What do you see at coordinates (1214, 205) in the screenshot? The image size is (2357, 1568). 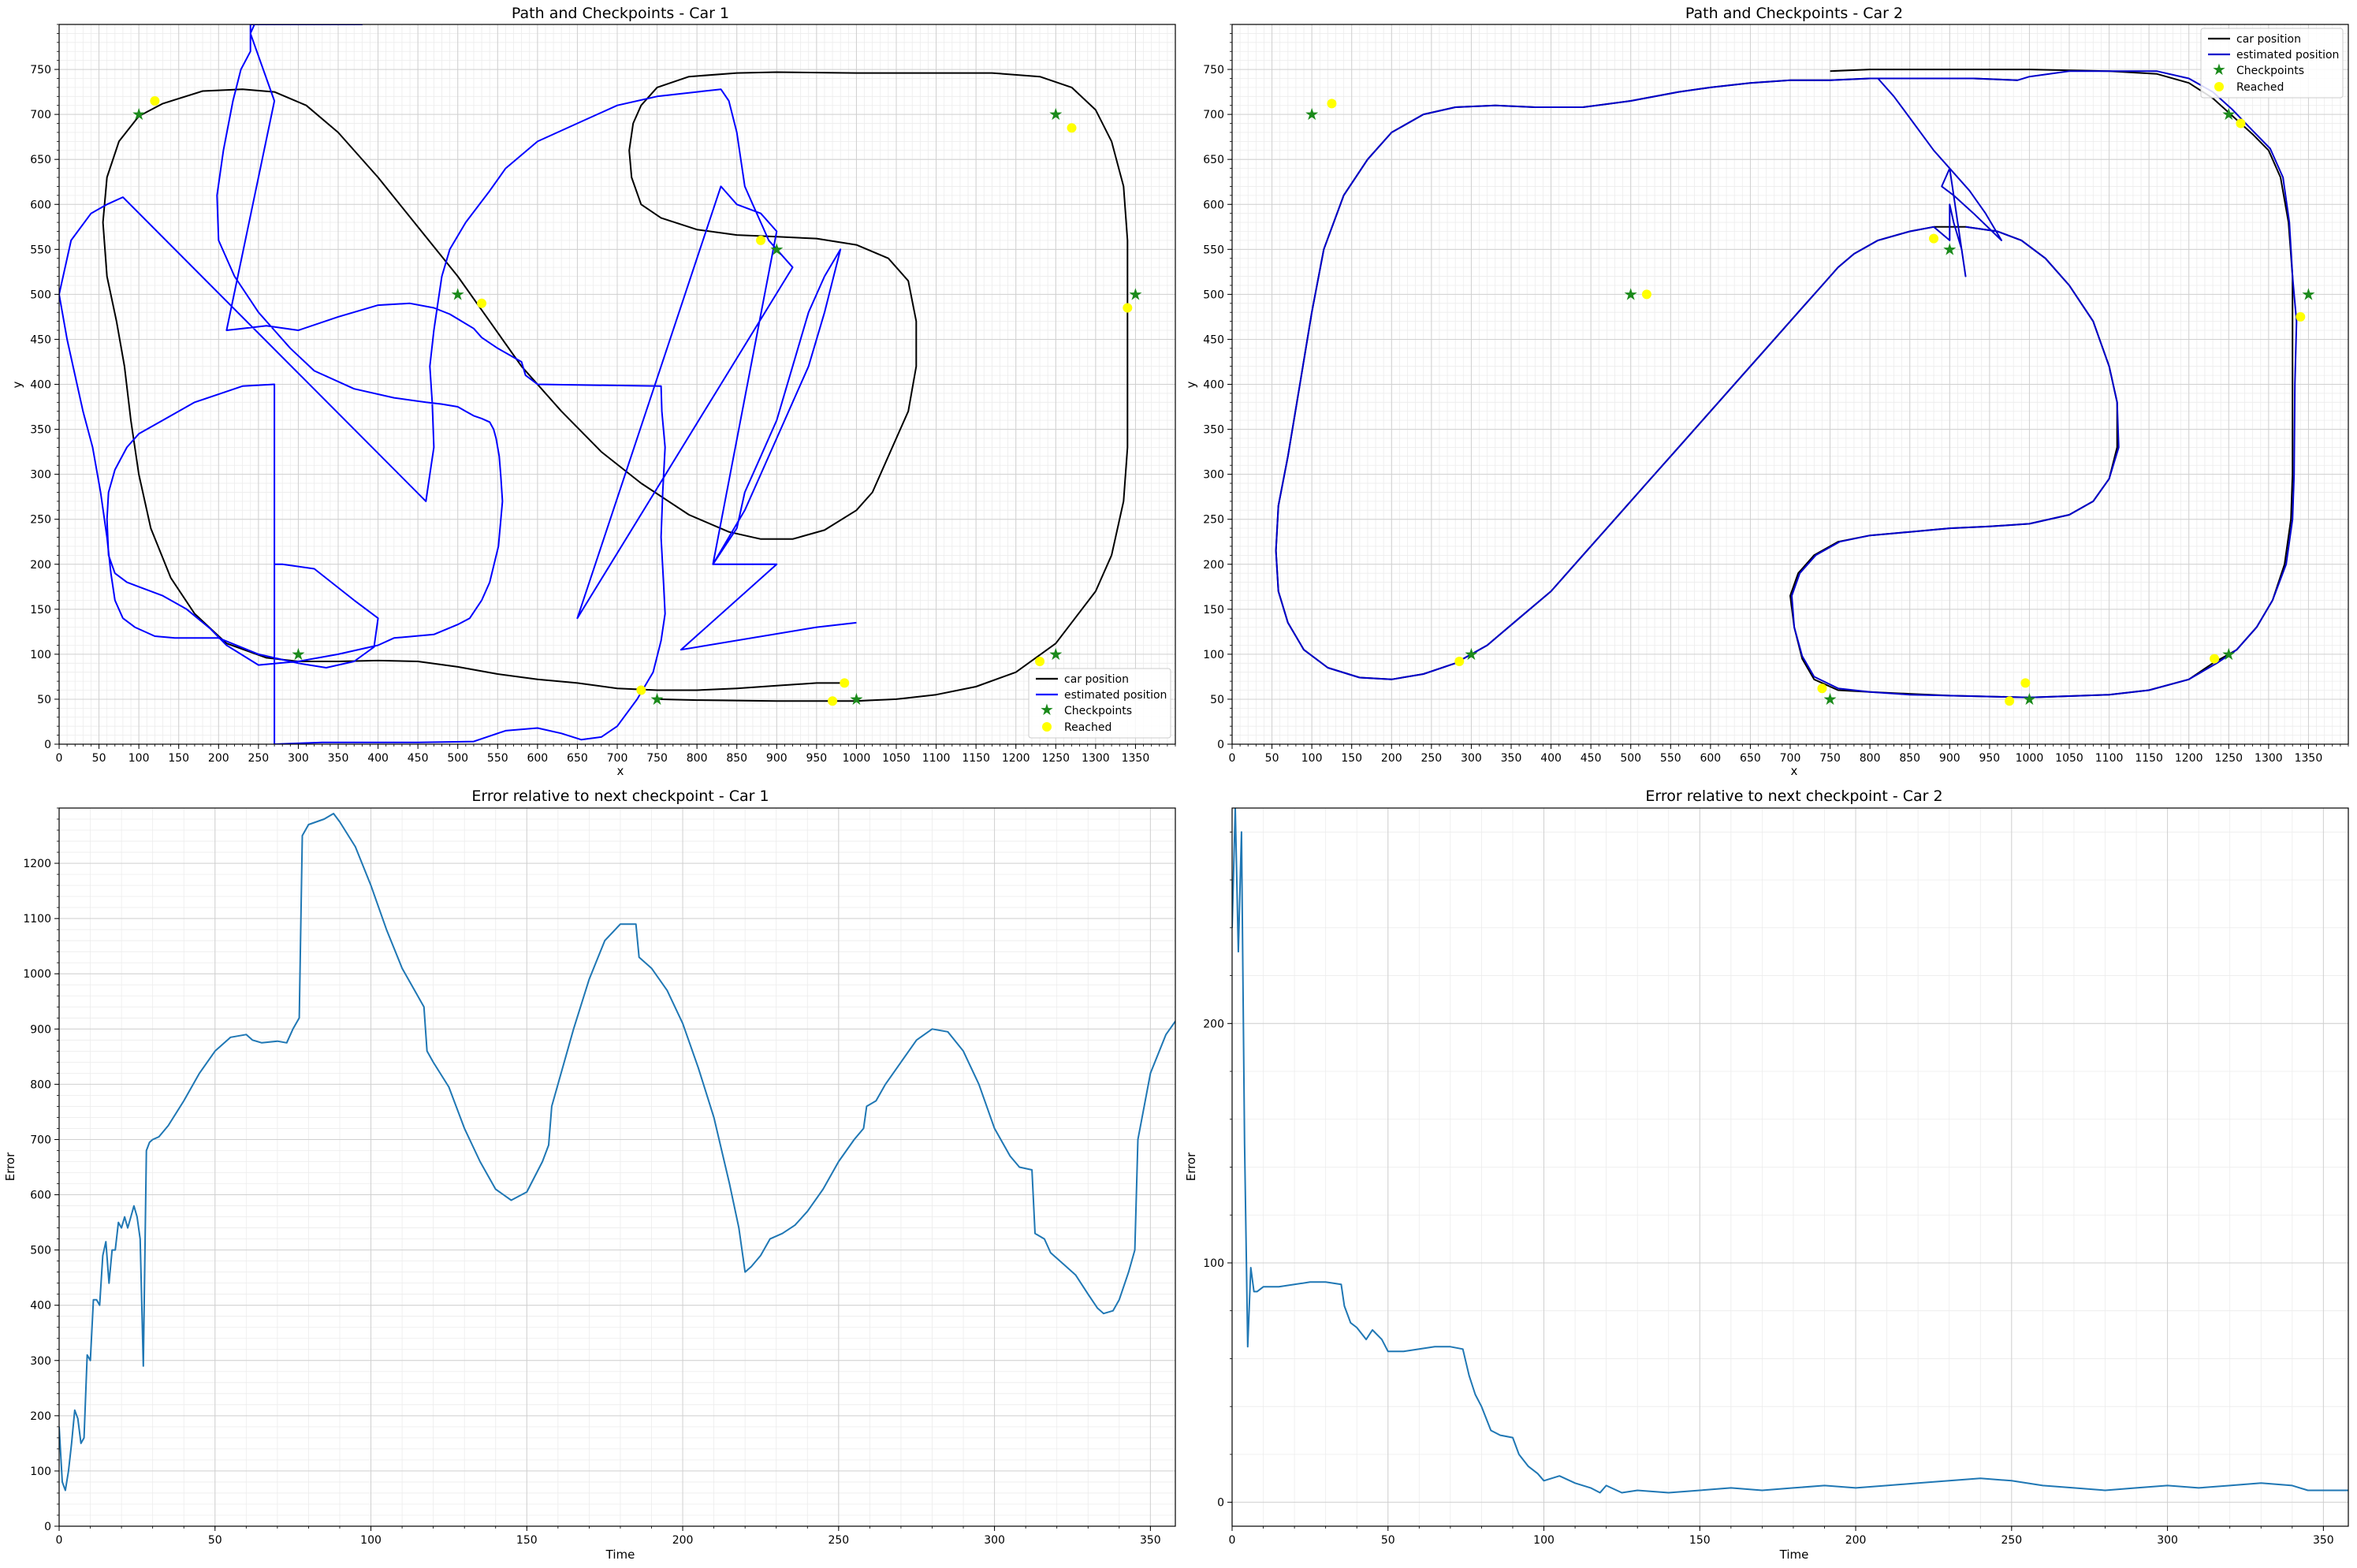 I see `y-tick-label: 600` at bounding box center [1214, 205].